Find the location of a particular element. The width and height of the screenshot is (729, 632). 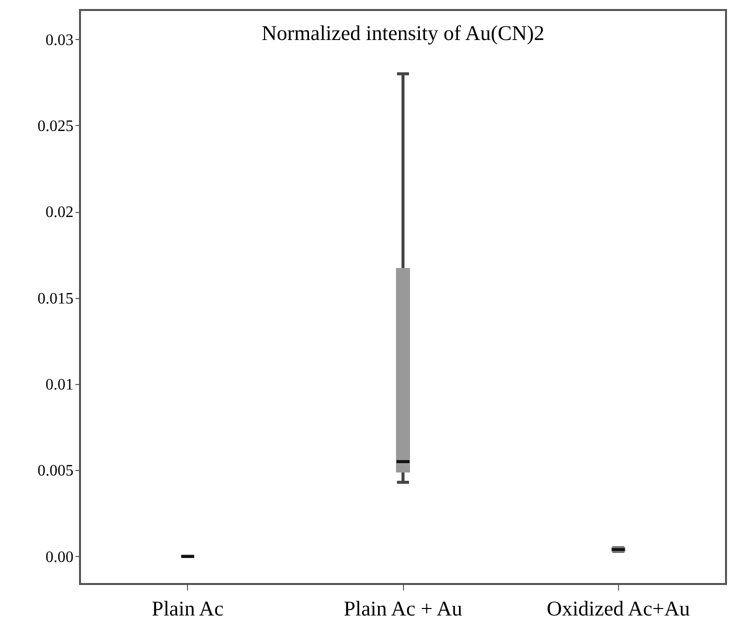

x-tick-label: Plain Ac + Au is located at coordinates (403, 608).